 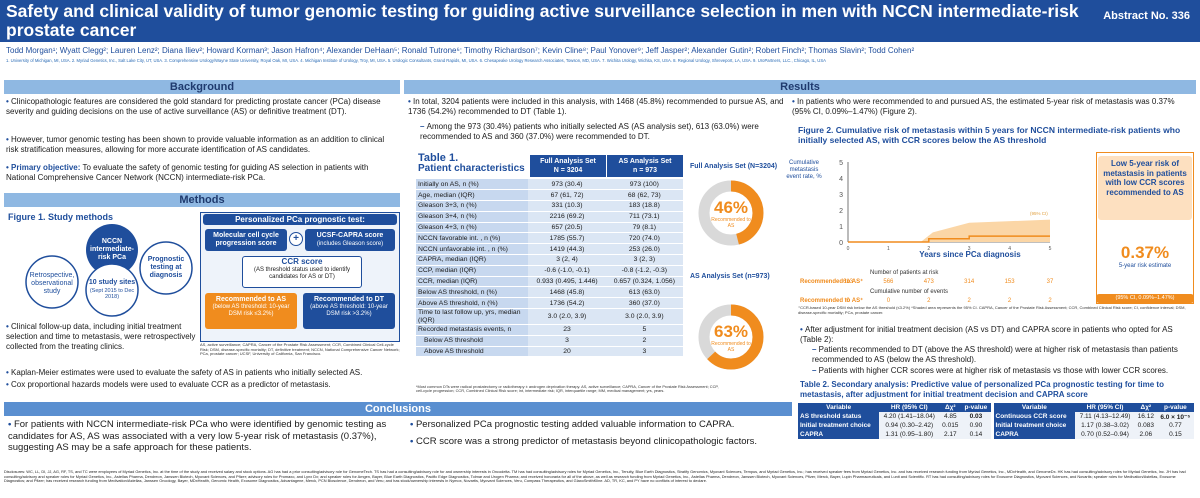 I want to click on nccn-label: NCCN intermediate-risk PCa, so click(x=112, y=249).